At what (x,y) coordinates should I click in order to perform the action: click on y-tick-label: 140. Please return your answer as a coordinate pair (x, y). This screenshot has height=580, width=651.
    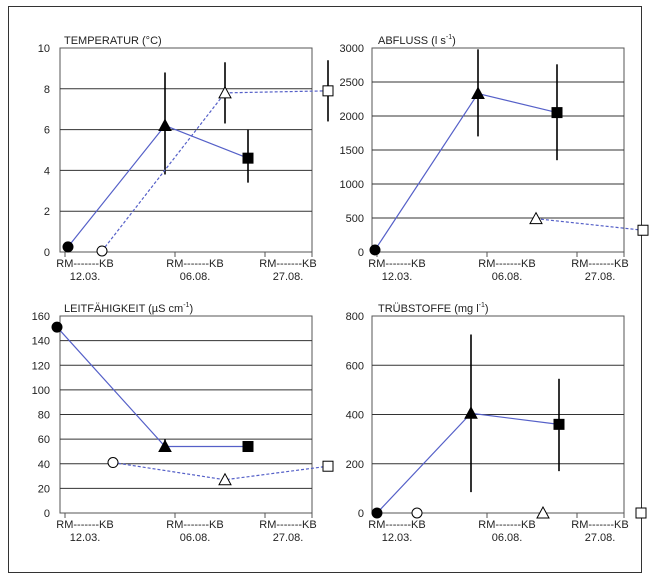
    Looking at the image, I should click on (41, 342).